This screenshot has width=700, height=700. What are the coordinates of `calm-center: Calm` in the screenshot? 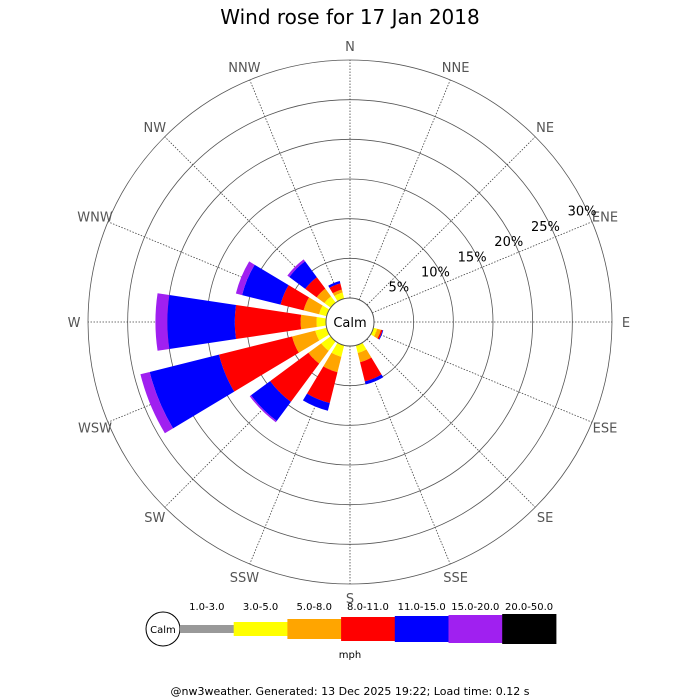 It's located at (350, 322).